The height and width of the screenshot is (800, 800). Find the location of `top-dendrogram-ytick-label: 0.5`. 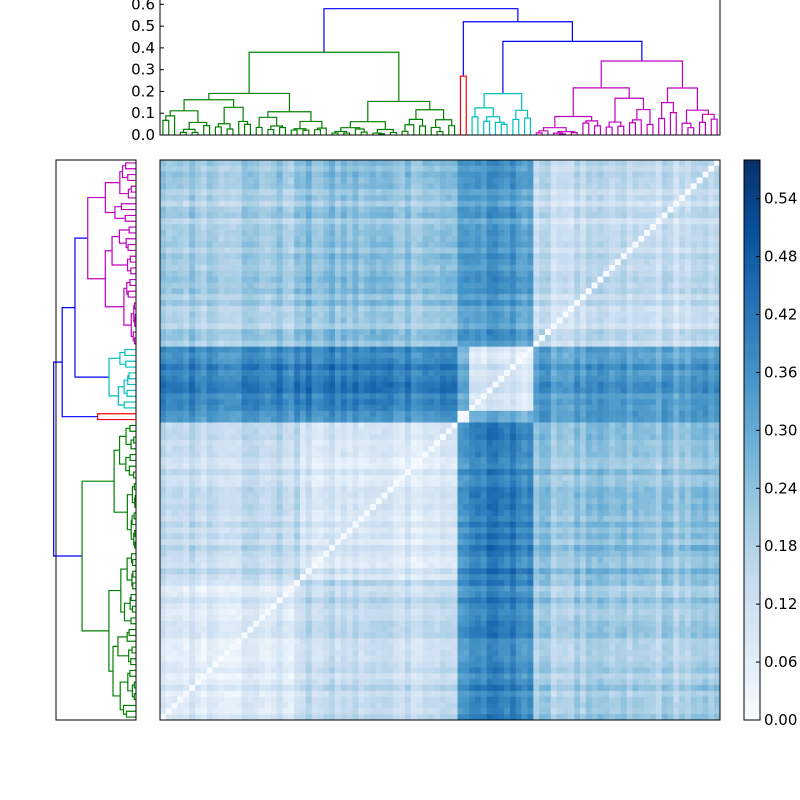

top-dendrogram-ytick-label: 0.5 is located at coordinates (143, 26).